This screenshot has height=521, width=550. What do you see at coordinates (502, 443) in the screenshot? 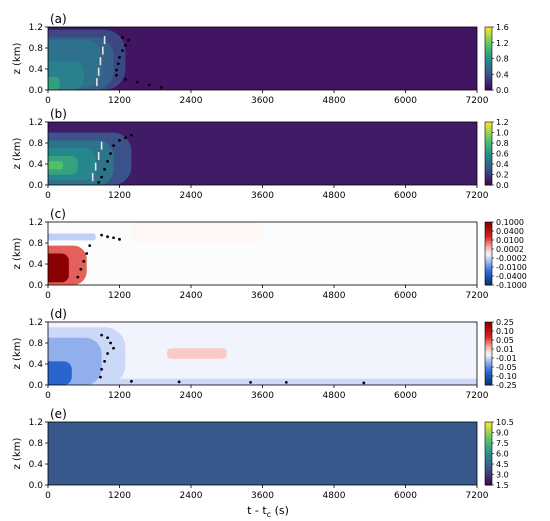
I see `colorbar-tick-label: 7.5` at bounding box center [502, 443].